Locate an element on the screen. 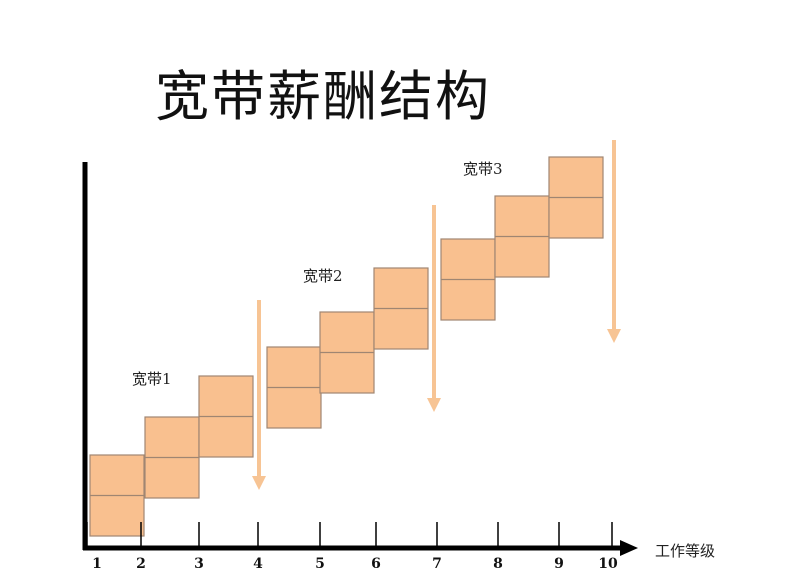 The height and width of the screenshot is (579, 800). tick-label: 9 is located at coordinates (559, 564).